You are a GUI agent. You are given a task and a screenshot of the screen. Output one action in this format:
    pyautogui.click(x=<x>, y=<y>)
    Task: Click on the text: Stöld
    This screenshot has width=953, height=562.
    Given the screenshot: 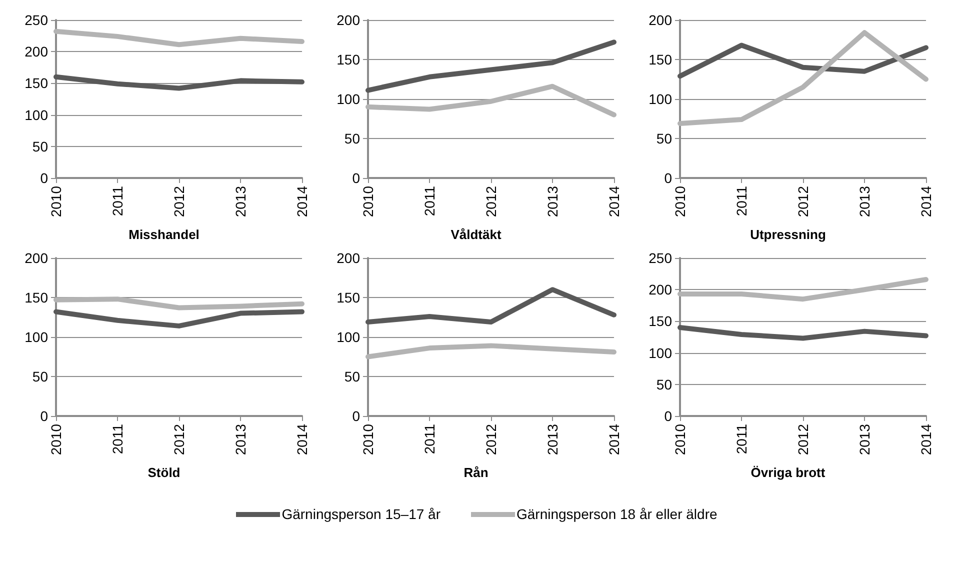 What is the action you would take?
    pyautogui.click(x=164, y=472)
    